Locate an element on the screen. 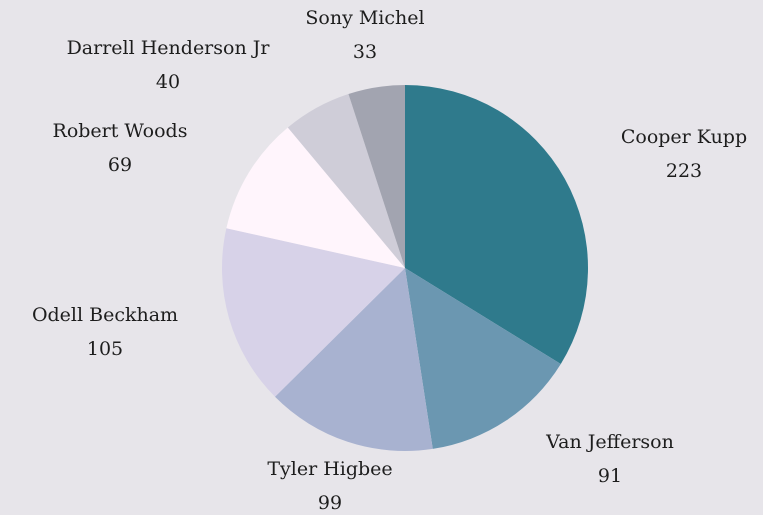 Image resolution: width=763 pixels, height=515 pixels. slice-value-darrell-henderson-jr: 40 is located at coordinates (168, 82).